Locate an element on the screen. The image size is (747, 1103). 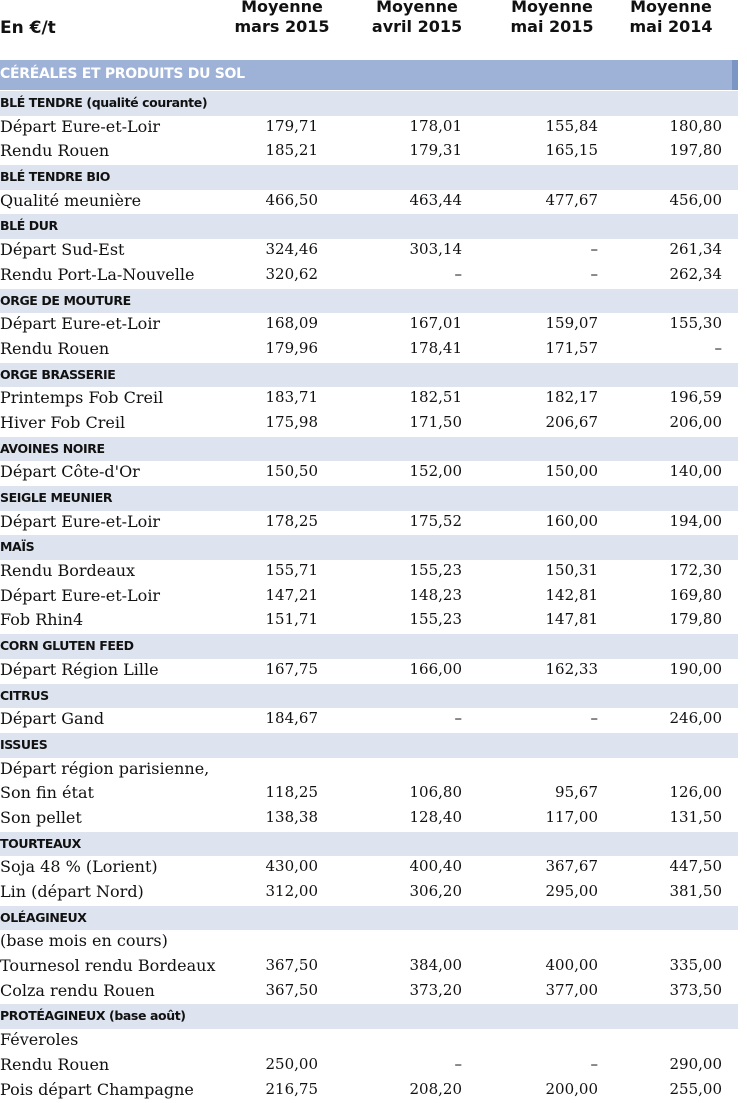
cell-value: 179,31 is located at coordinates (407, 150).